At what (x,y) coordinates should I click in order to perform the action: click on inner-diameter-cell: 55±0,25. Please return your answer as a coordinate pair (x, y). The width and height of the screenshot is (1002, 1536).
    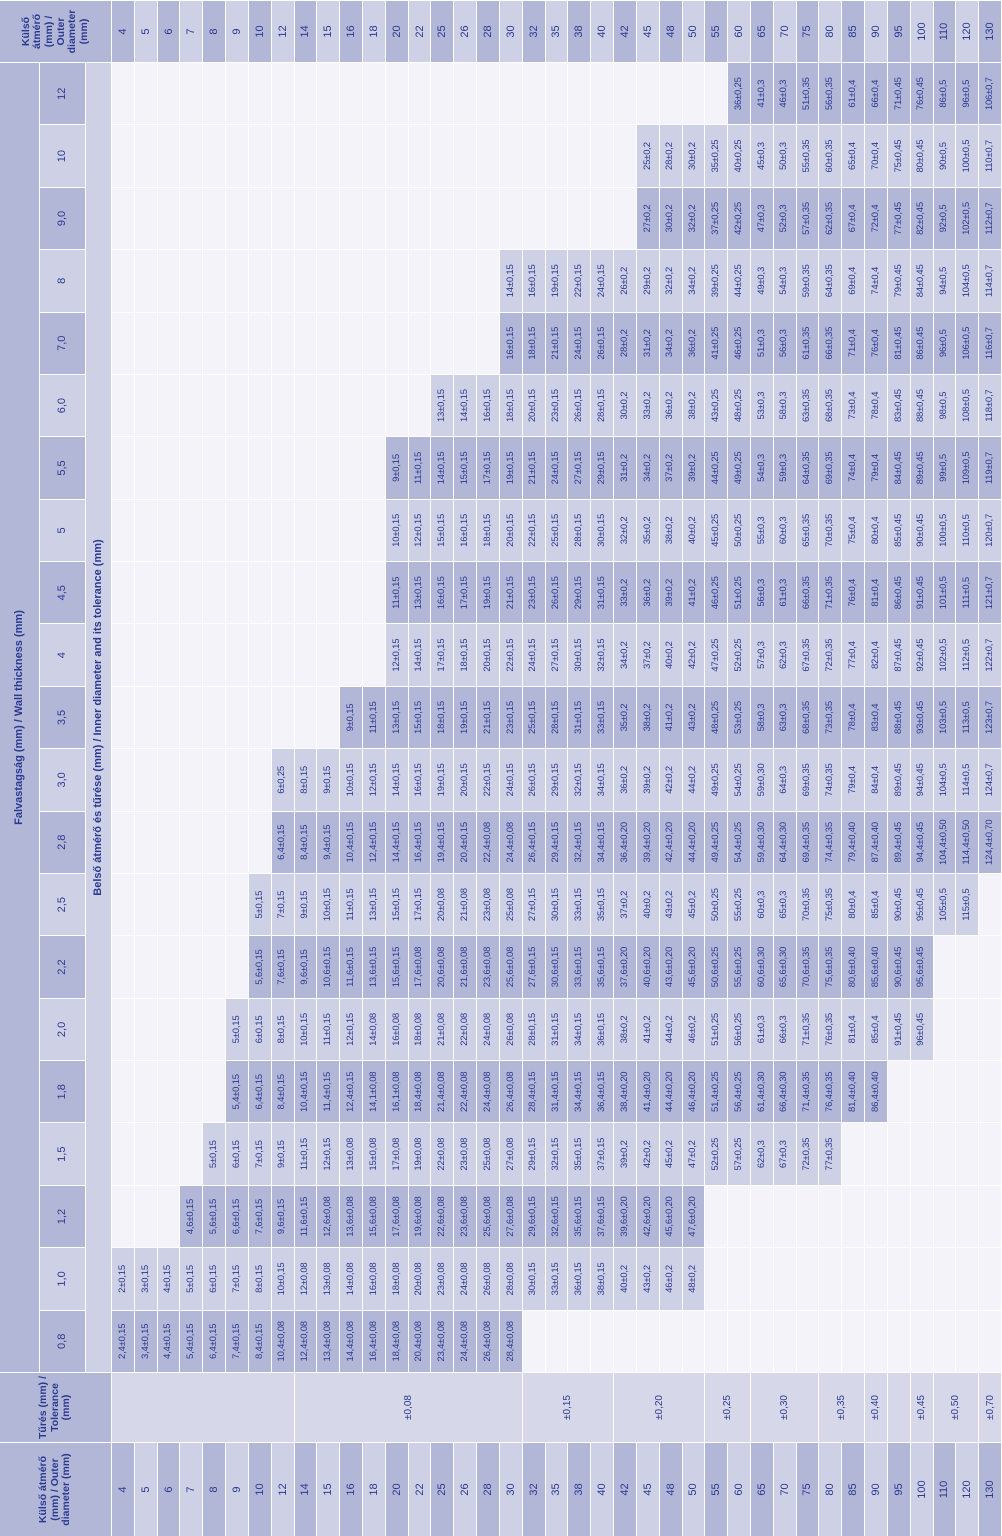
    Looking at the image, I should click on (739, 904).